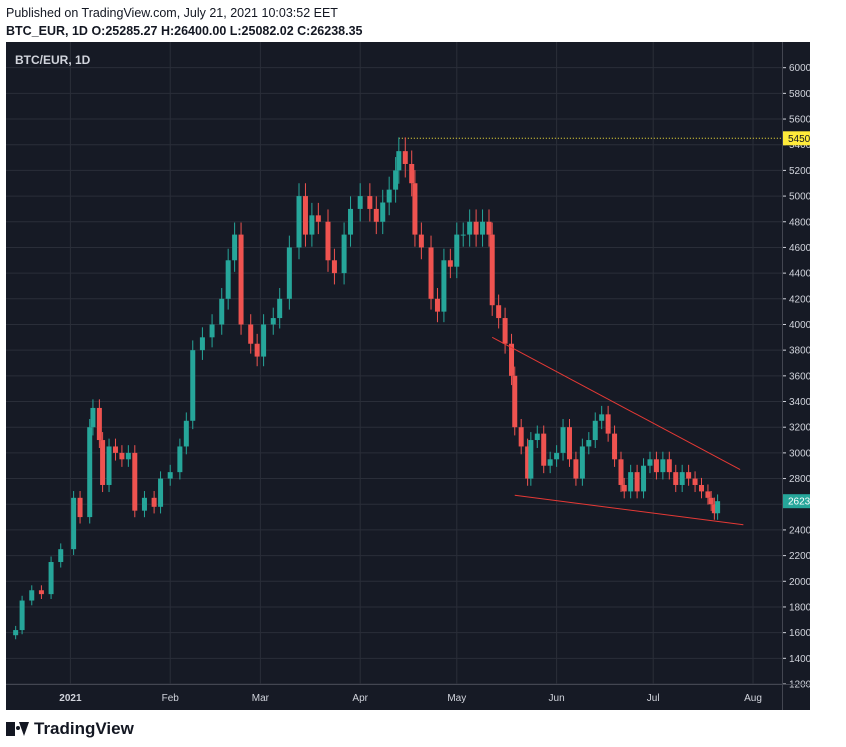  Describe the element at coordinates (70, 698) in the screenshot. I see `x-tick-label: 2021` at that location.